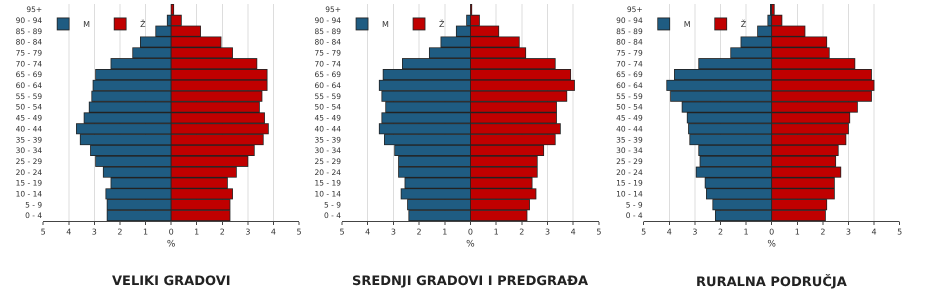  Describe the element at coordinates (470, 281) in the screenshot. I see `text: SREDNJI GRADOVI I PREDGRAĐA` at that location.